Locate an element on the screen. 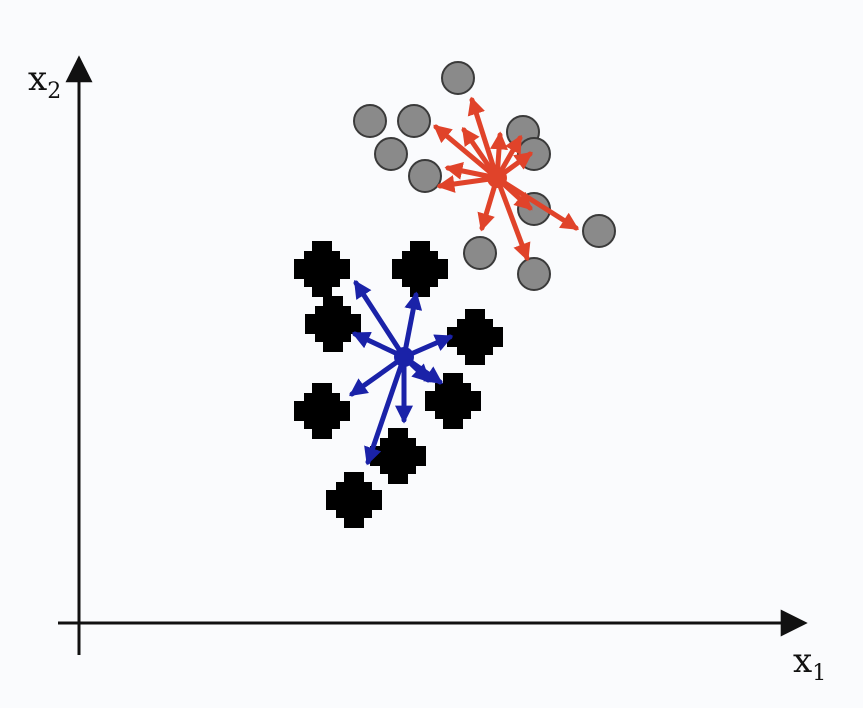  y-axis-label: x2 is located at coordinates (44, 81).